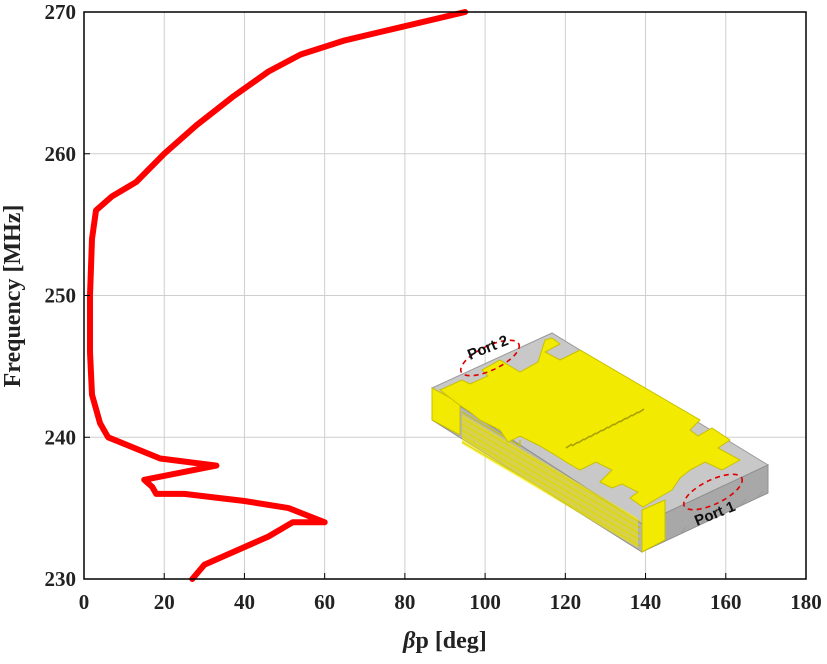 This screenshot has height=664, width=827. Describe the element at coordinates (409, 641) in the screenshot. I see `x-axis-label-beta: β` at that location.